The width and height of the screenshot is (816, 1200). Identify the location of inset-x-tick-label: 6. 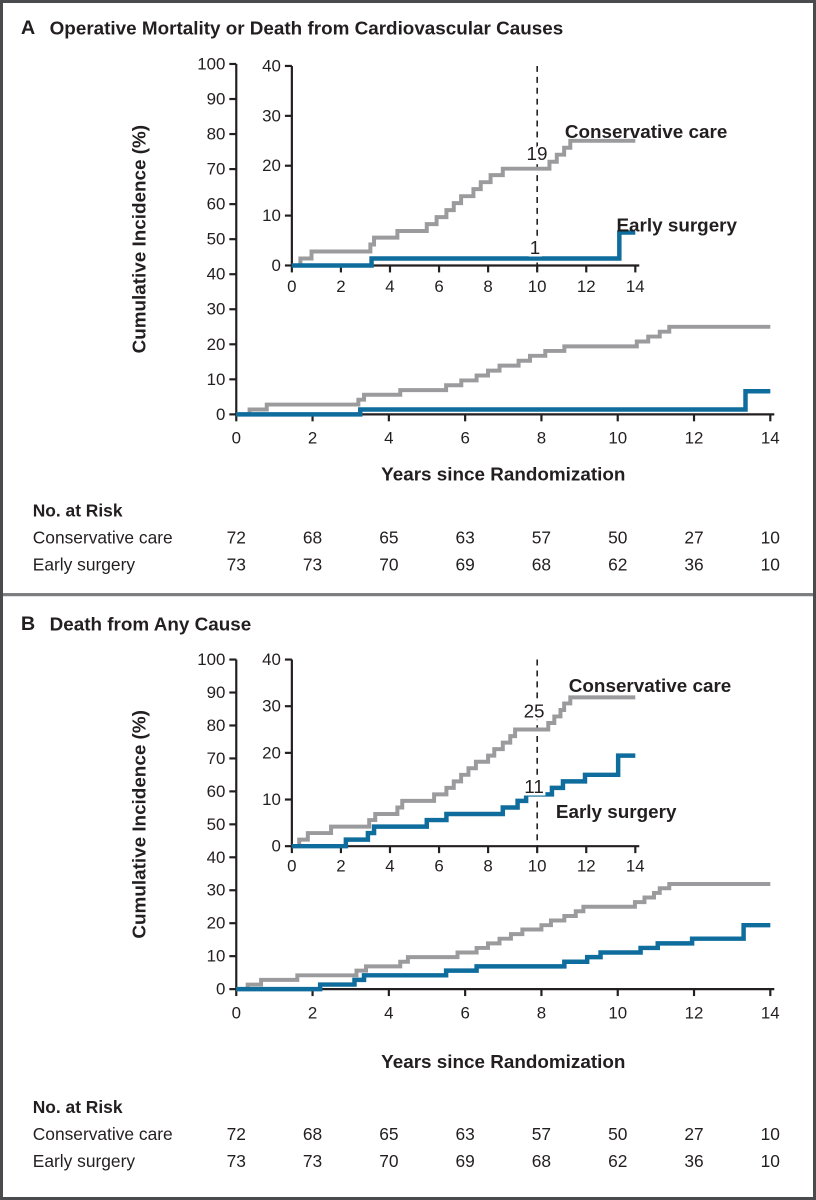
(438, 286).